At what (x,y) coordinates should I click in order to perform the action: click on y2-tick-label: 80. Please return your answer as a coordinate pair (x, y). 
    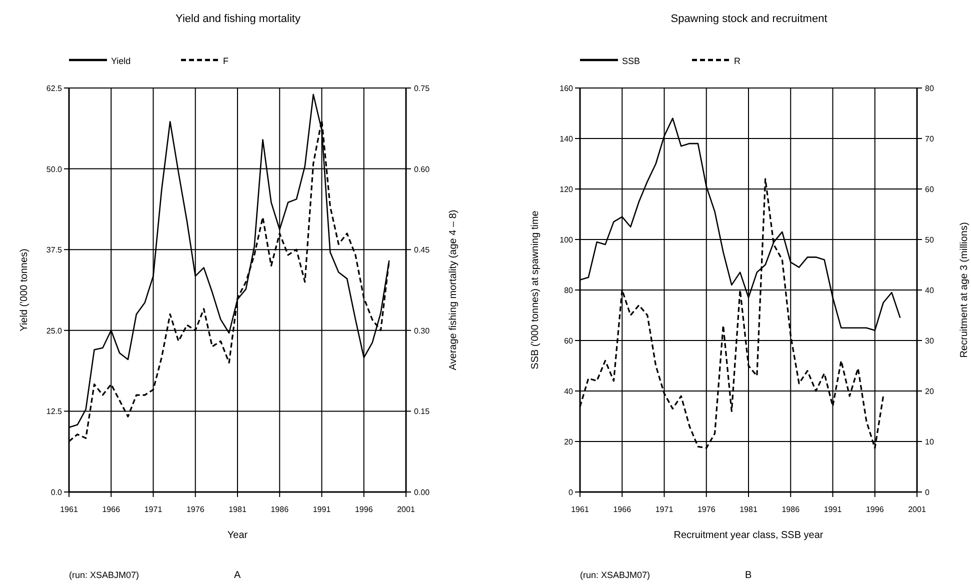
    Looking at the image, I should click on (929, 88).